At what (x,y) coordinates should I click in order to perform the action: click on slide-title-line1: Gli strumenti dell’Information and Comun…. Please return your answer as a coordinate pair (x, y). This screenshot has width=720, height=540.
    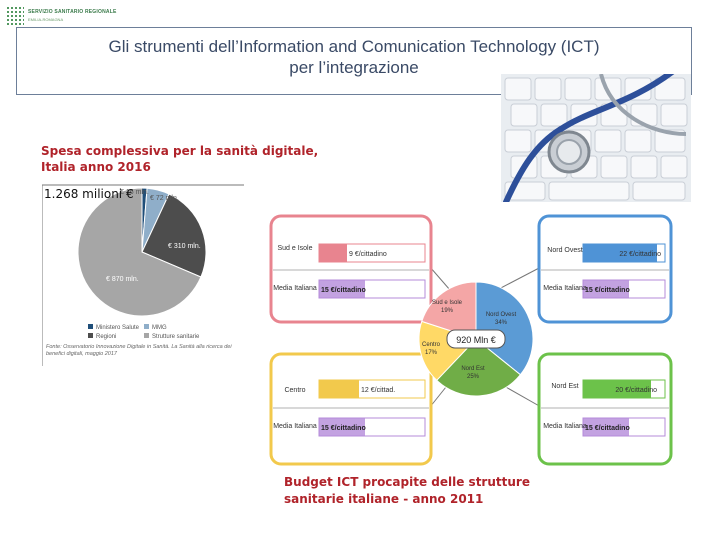
    Looking at the image, I should click on (354, 46).